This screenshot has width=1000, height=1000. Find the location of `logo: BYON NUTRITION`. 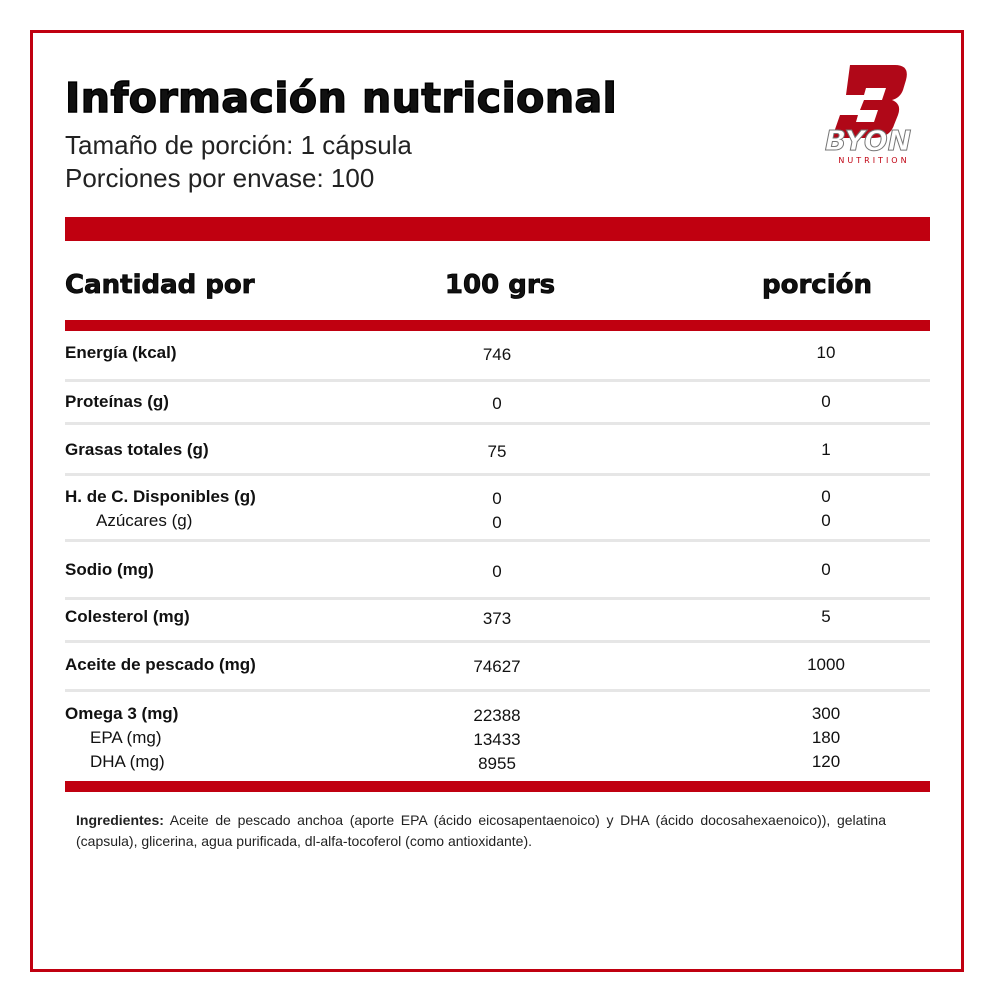

logo: BYON NUTRITION is located at coordinates (868, 115).